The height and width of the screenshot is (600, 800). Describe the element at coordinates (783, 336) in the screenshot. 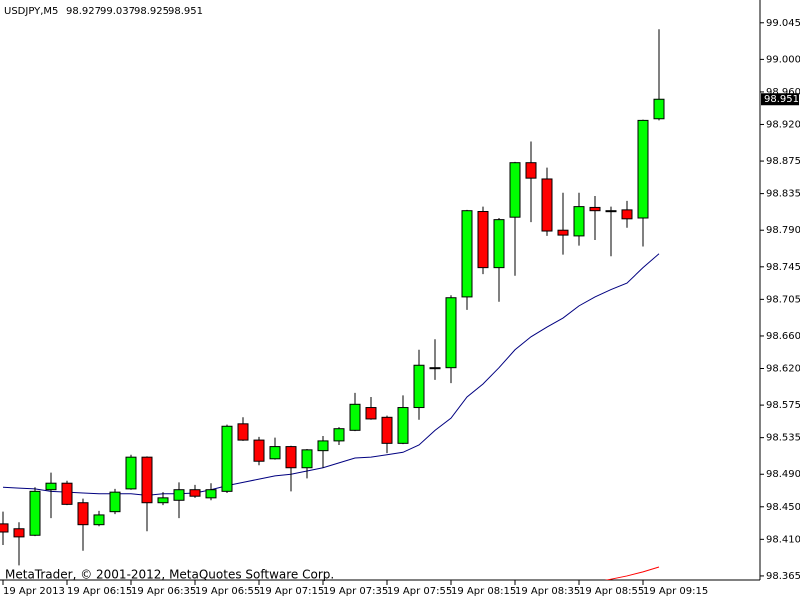

I see `y-tick-label: 98.660` at that location.